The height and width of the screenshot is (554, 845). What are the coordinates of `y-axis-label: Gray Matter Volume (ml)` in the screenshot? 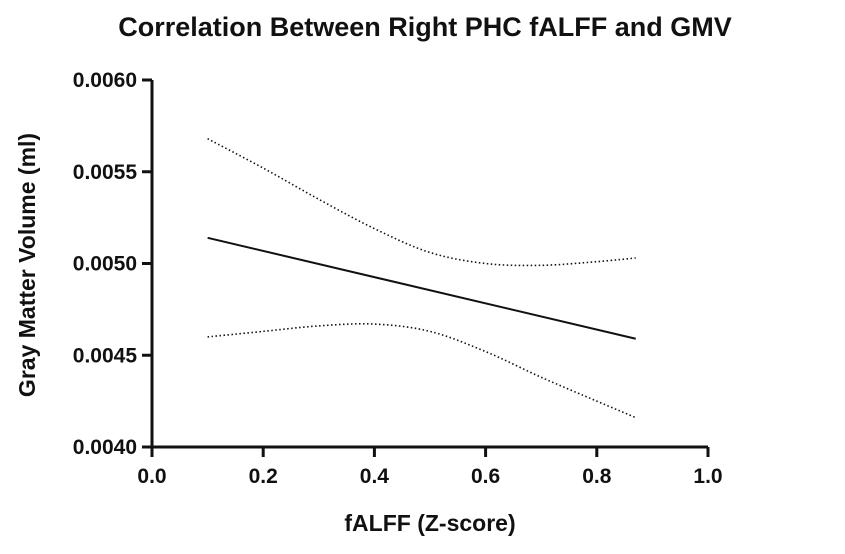 It's located at (27, 265).